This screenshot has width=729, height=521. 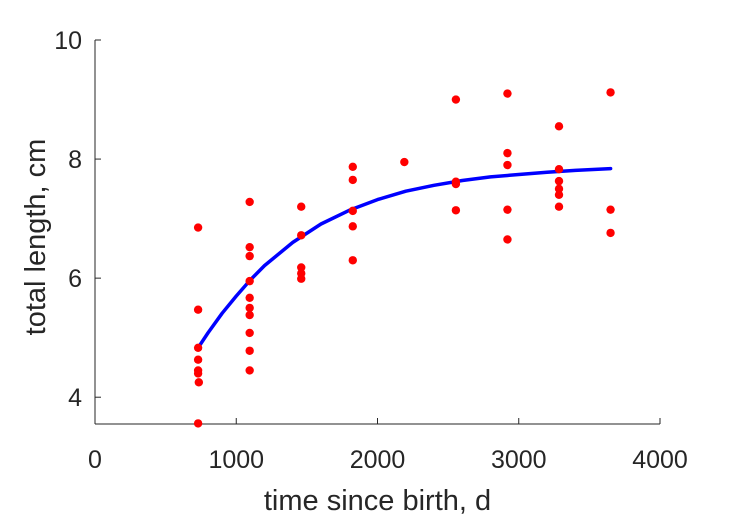 I want to click on x-tick-label: 1000, so click(x=236, y=460).